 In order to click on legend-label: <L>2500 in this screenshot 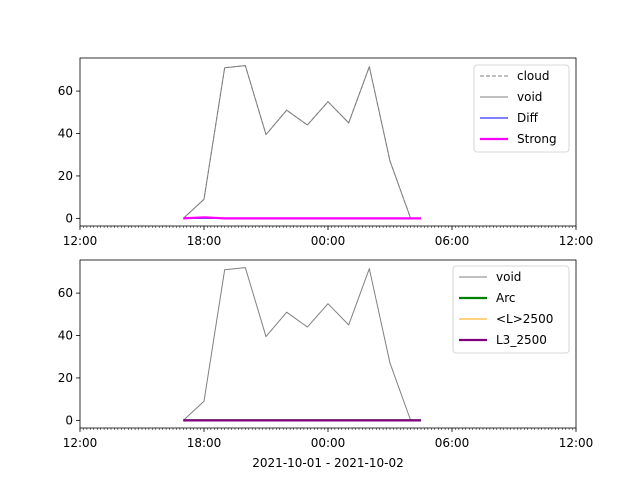, I will do `click(524, 319)`.